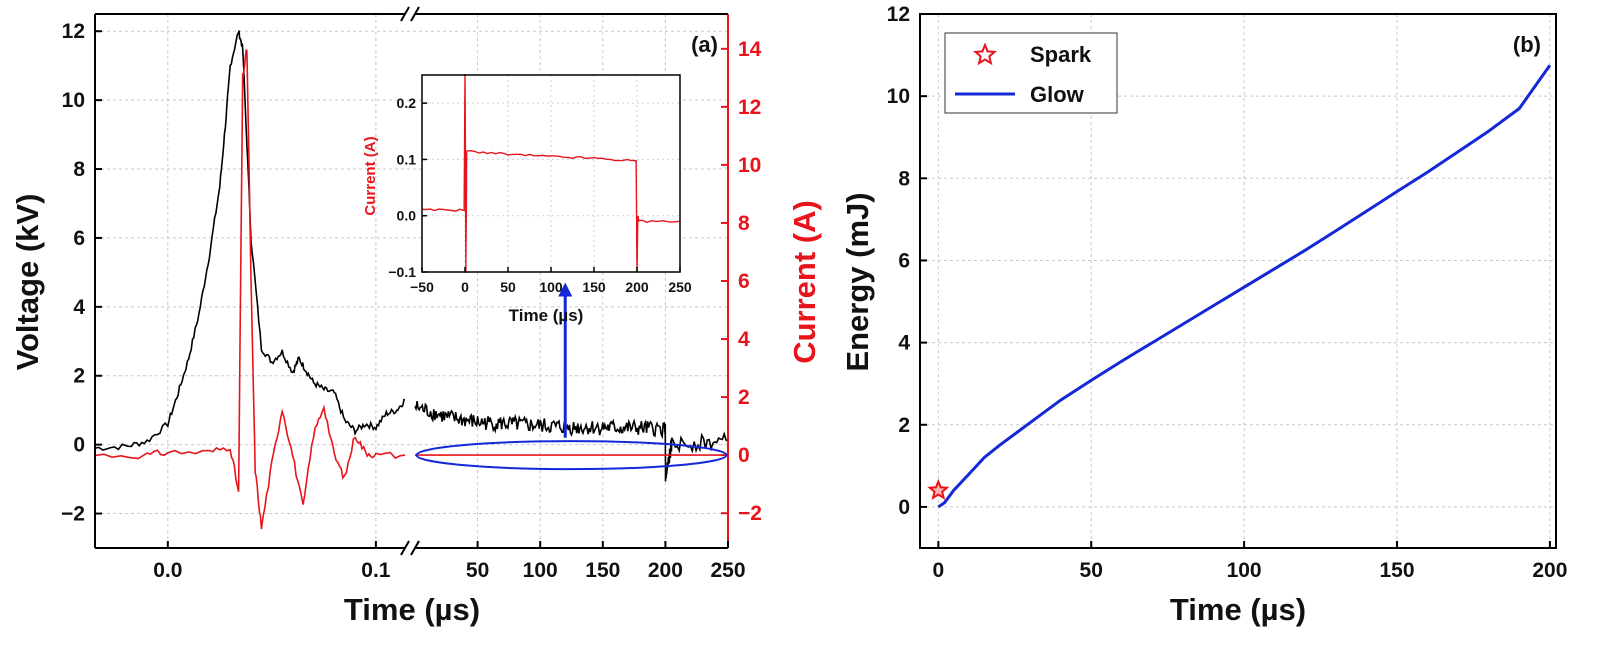  What do you see at coordinates (898, 14) in the screenshot?
I see `tick-label-y: 12` at bounding box center [898, 14].